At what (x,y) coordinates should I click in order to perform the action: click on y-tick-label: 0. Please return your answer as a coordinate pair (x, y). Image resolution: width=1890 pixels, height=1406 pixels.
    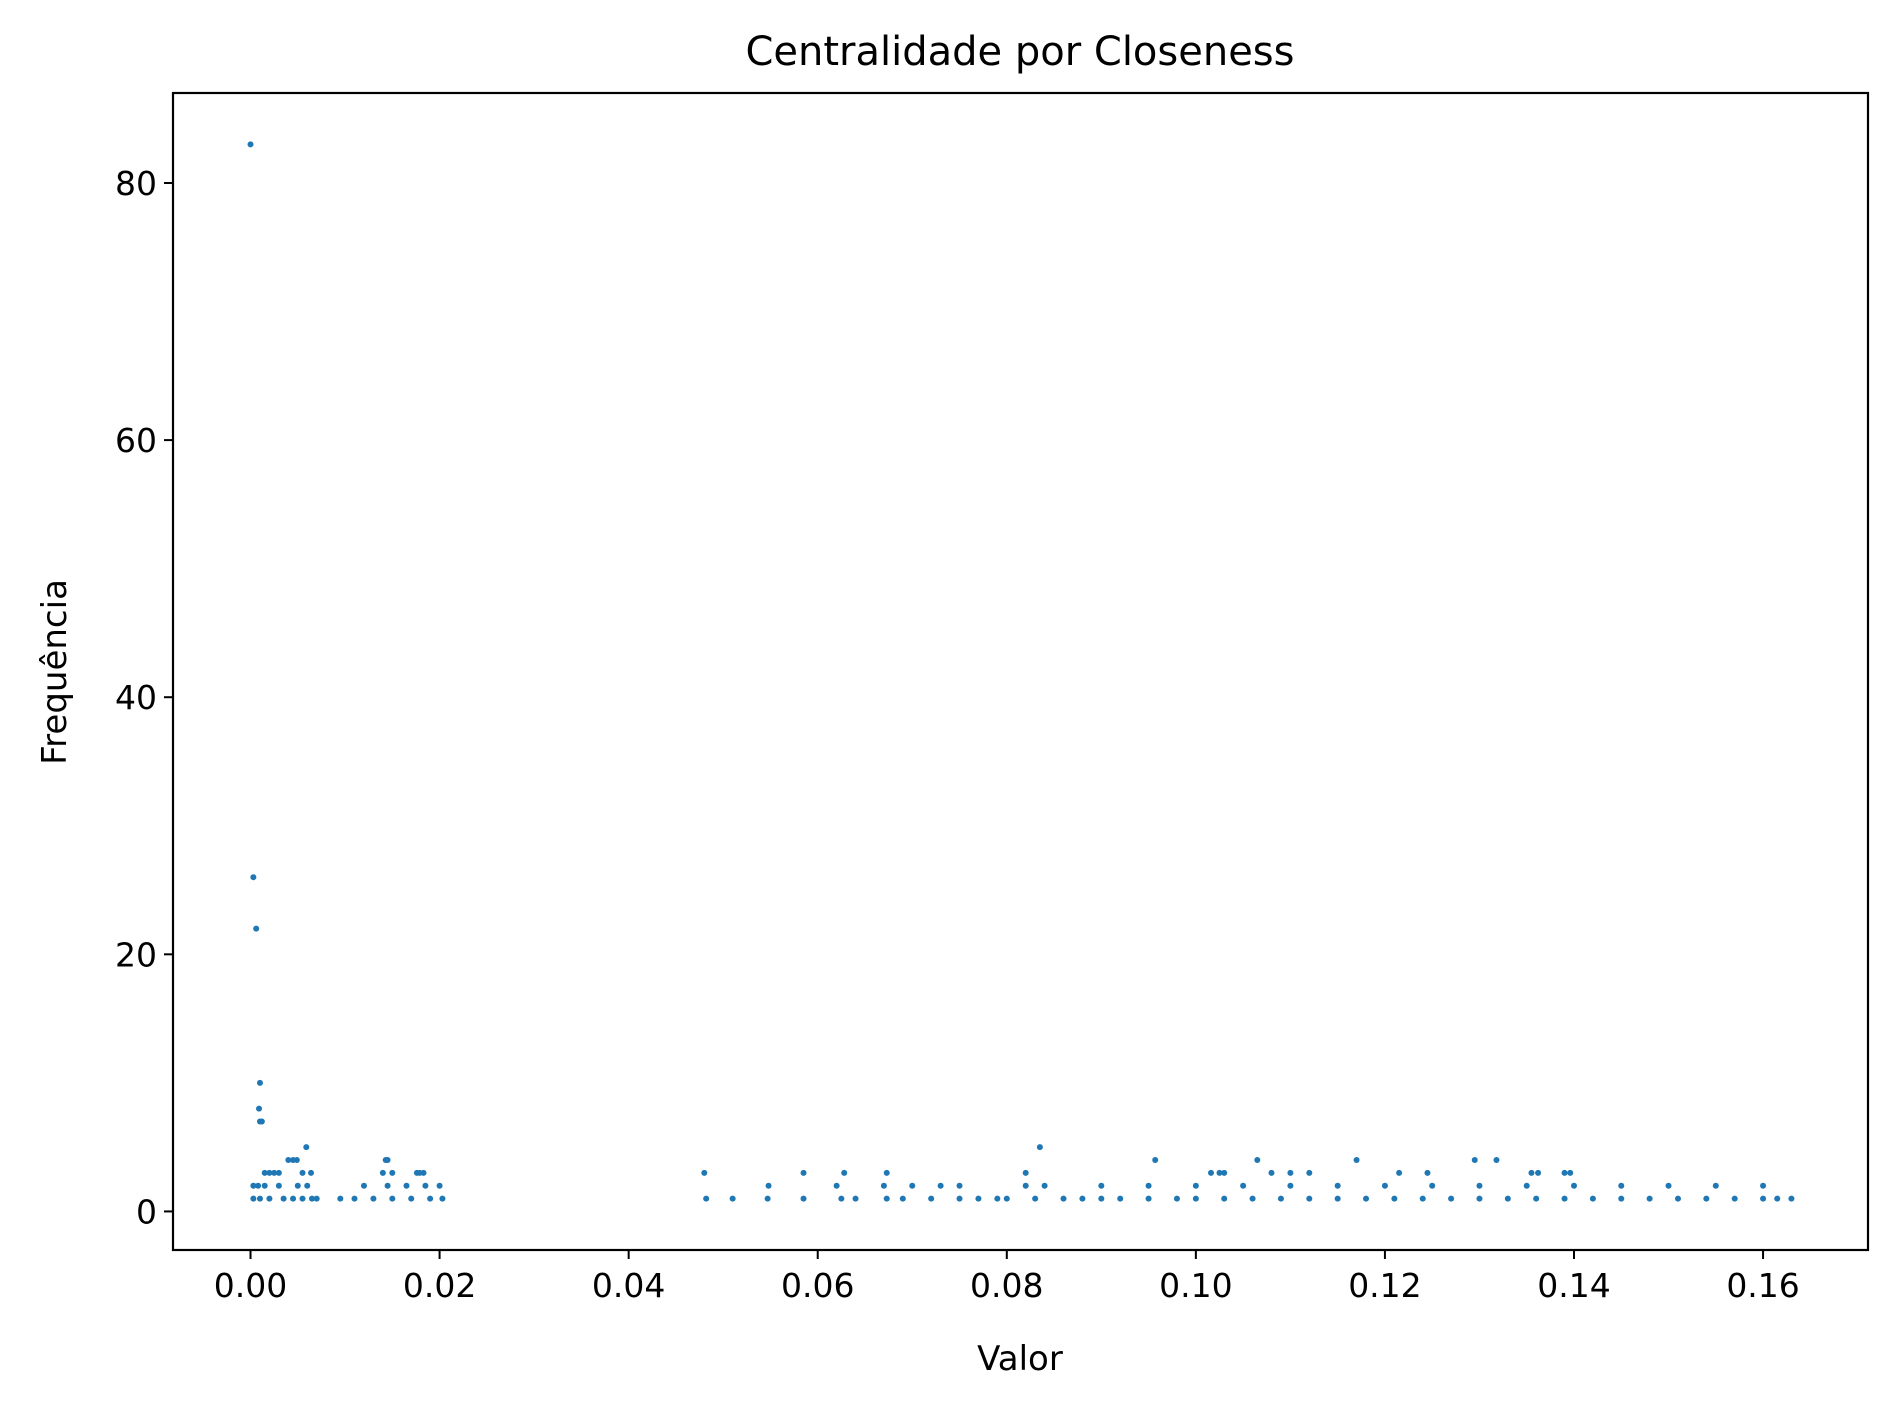
    Looking at the image, I should click on (146, 1211).